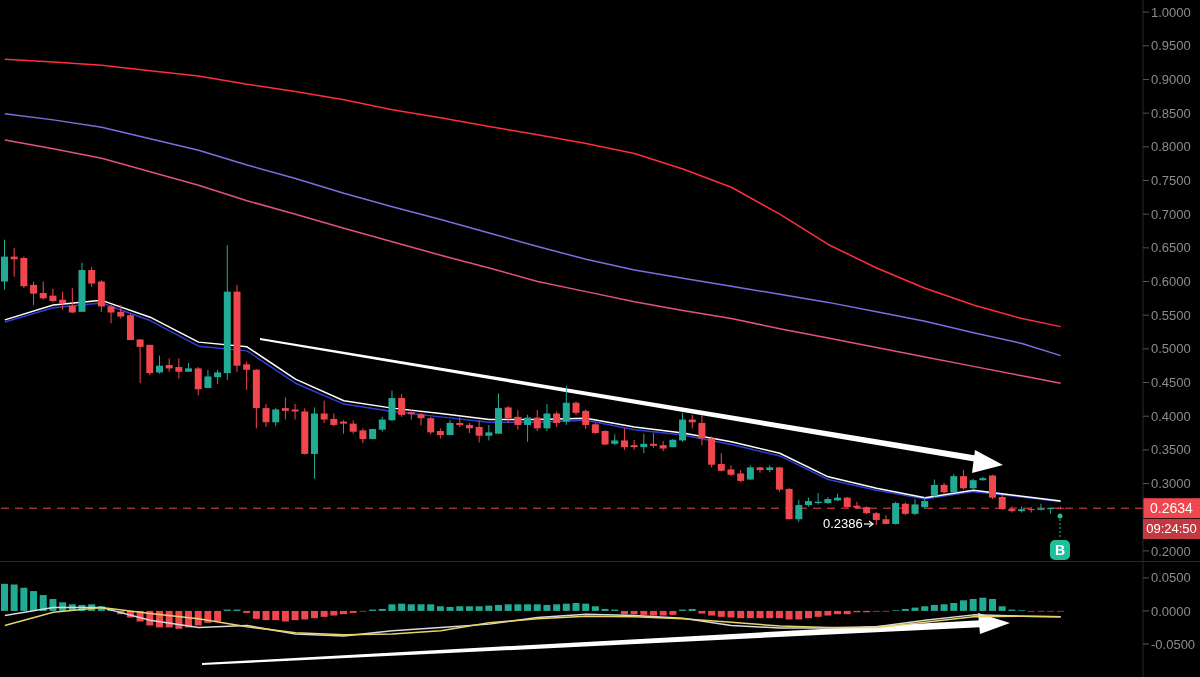 Image resolution: width=1200 pixels, height=677 pixels. Describe the element at coordinates (1171, 529) in the screenshot. I see `text: 09:24:50` at that location.